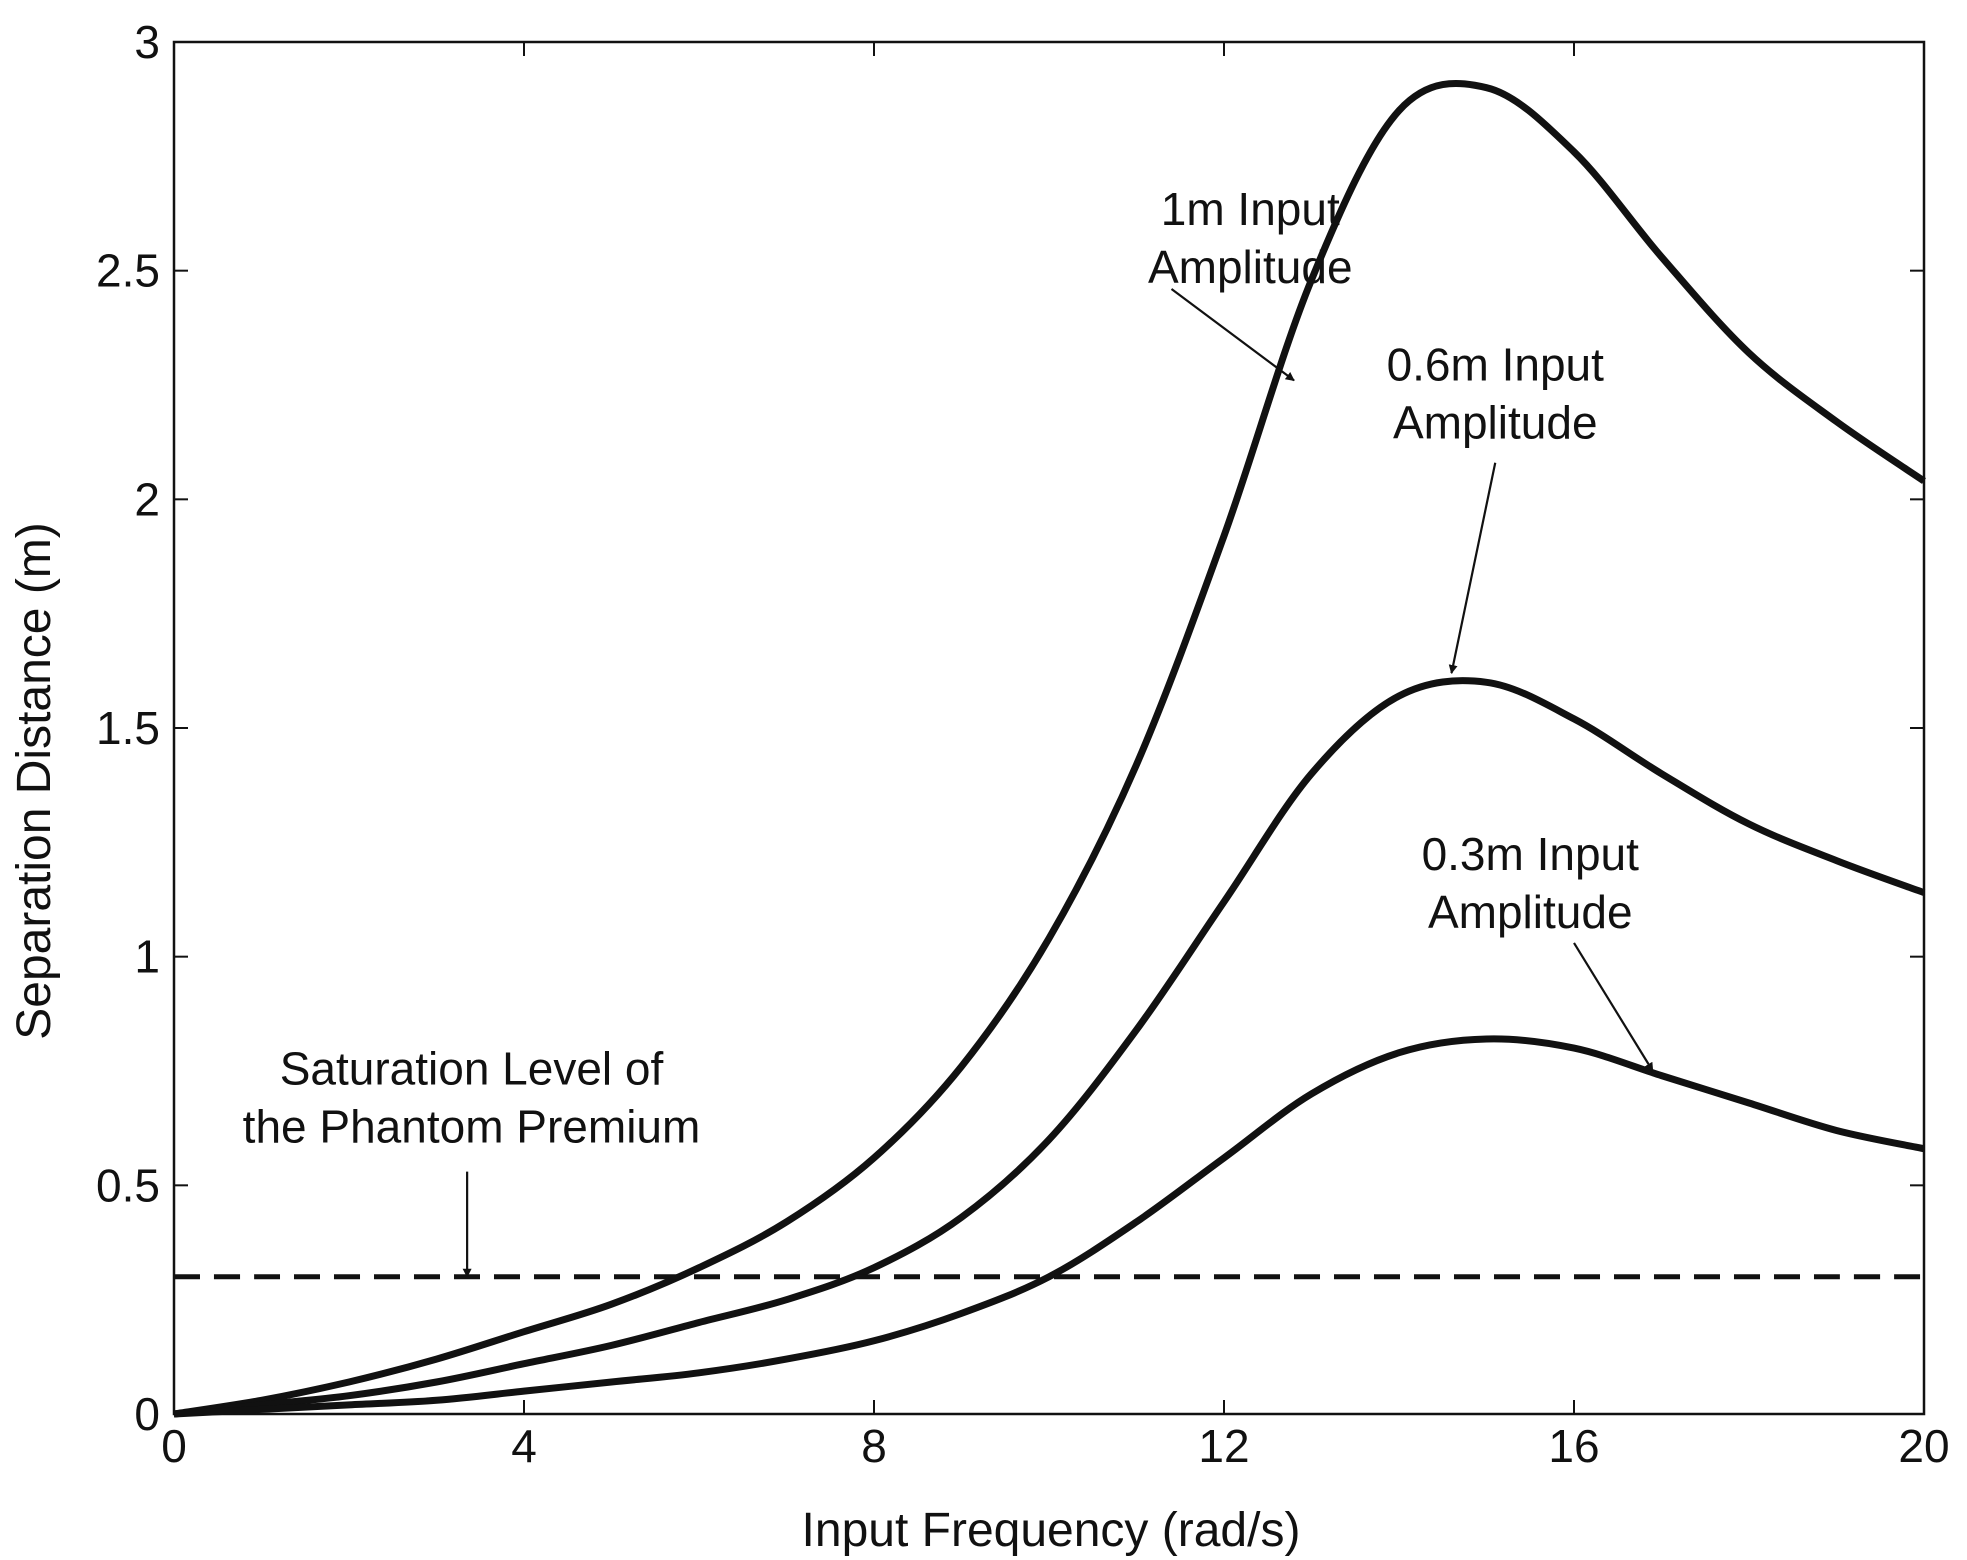 This screenshot has width=1967, height=1560. Describe the element at coordinates (1538, 950) in the screenshot. I see `annotation-3: 0.3m Input Amplitude` at that location.